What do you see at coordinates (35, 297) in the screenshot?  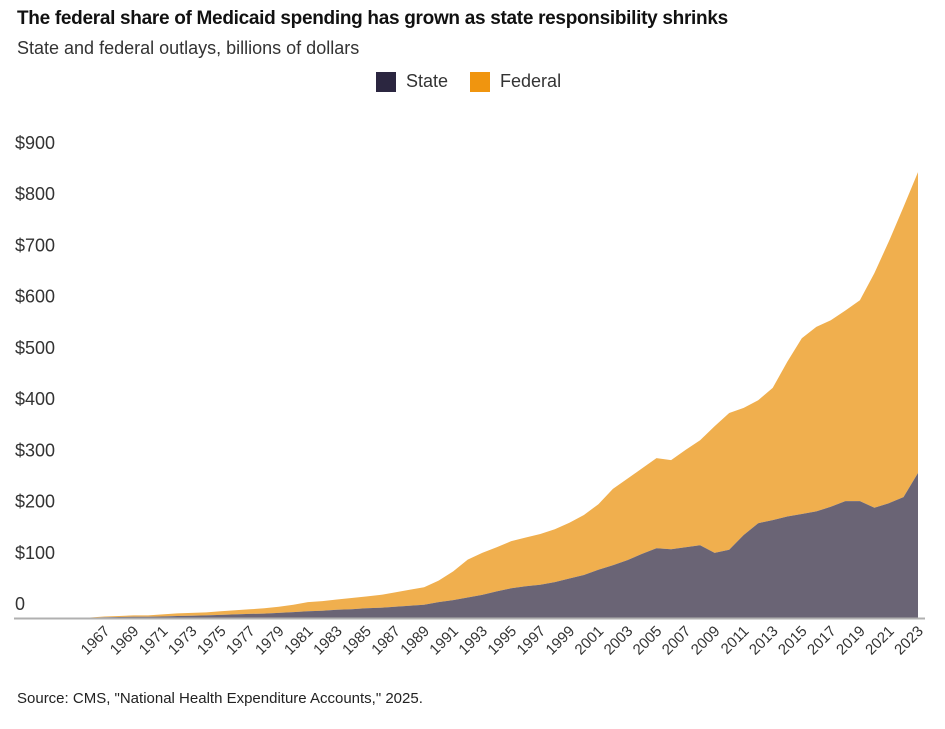 I see `y-tick-label: $600` at bounding box center [35, 297].